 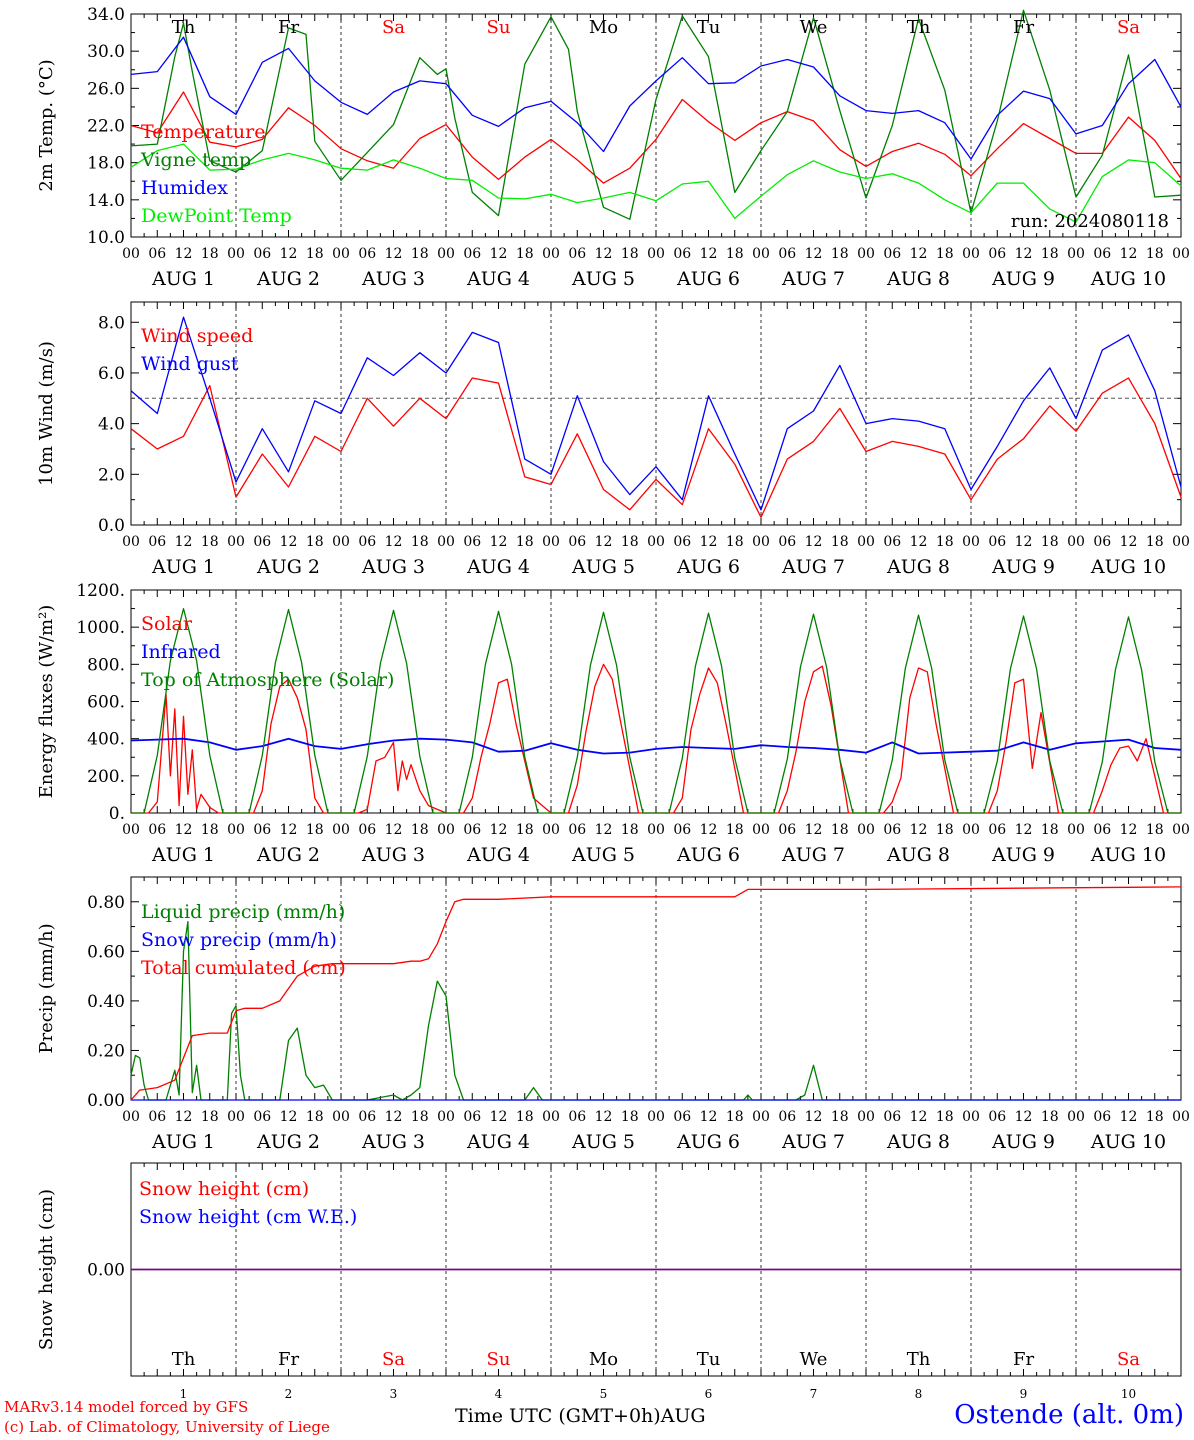 I want to click on weekday-label-top: Th, so click(x=184, y=27).